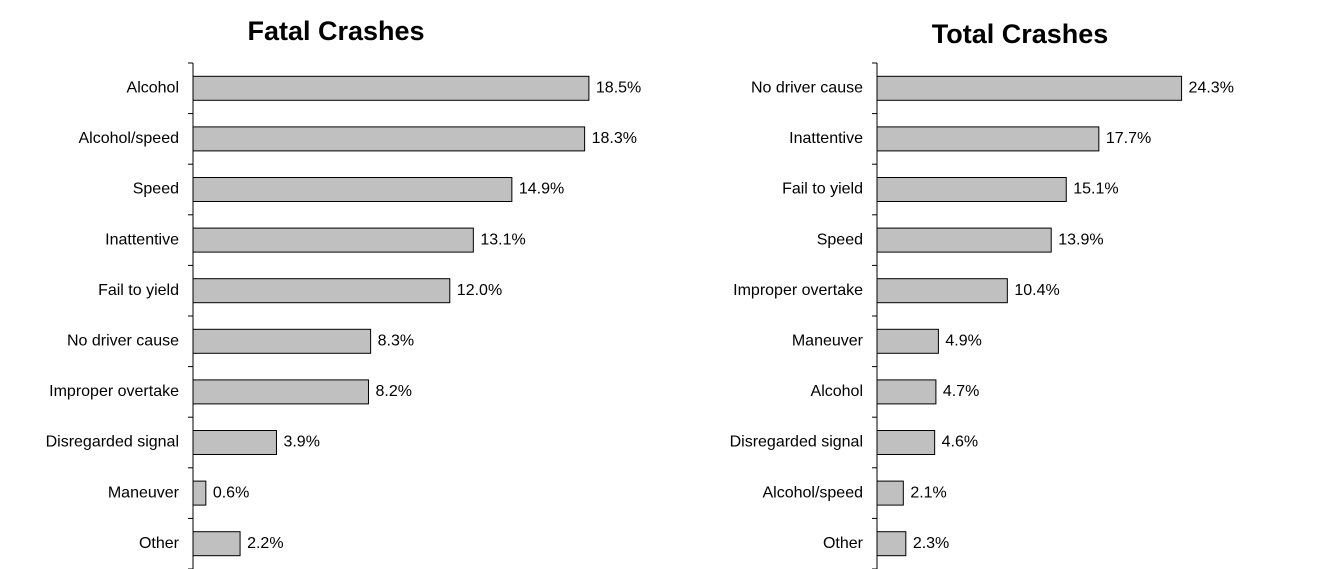 This screenshot has height=569, width=1335. I want to click on data-label: 4.9%, so click(963, 341).